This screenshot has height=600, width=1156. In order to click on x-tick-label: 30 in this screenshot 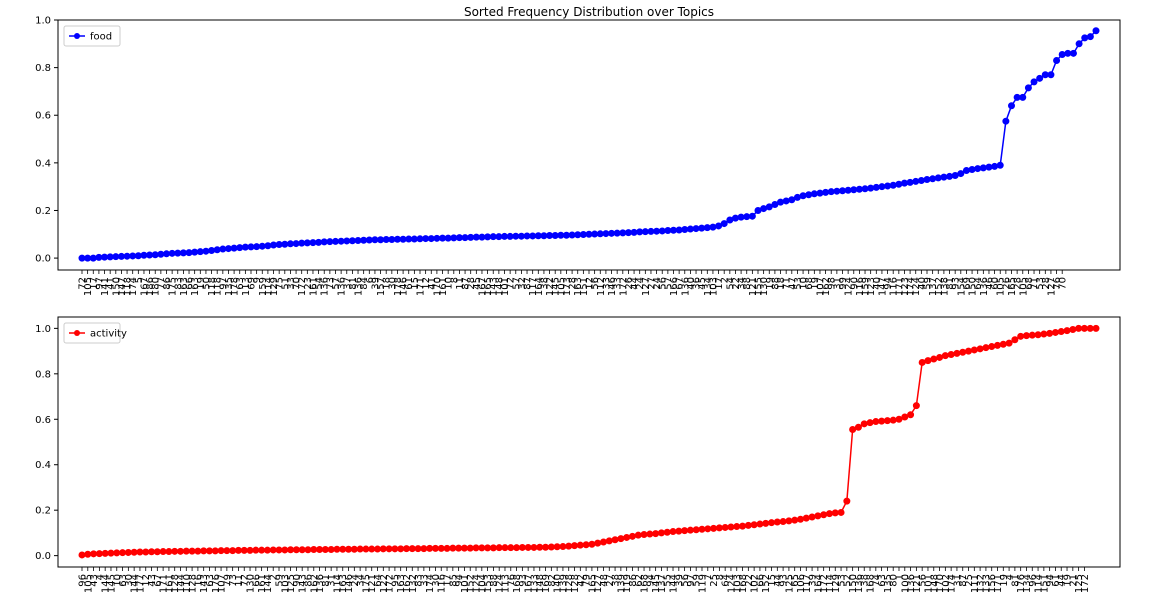, I will do `click(392, 283)`.